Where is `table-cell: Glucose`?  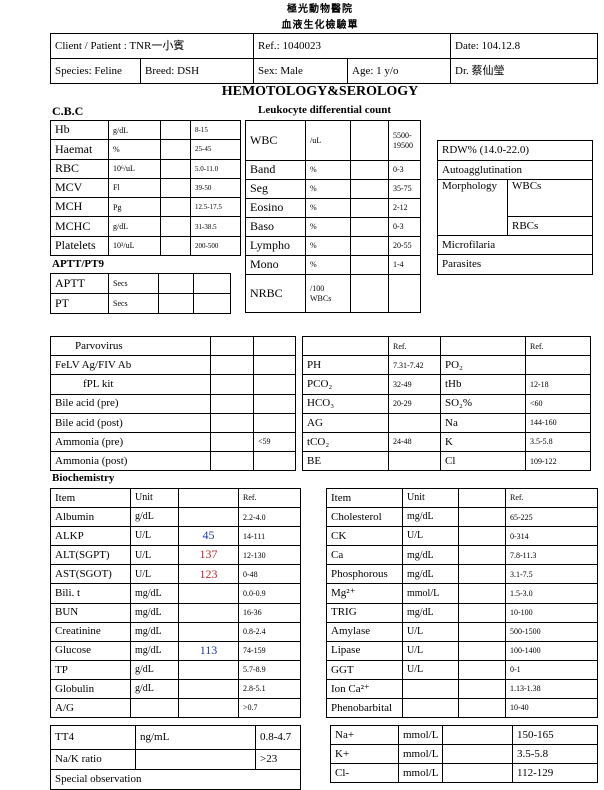 table-cell: Glucose is located at coordinates (90, 650).